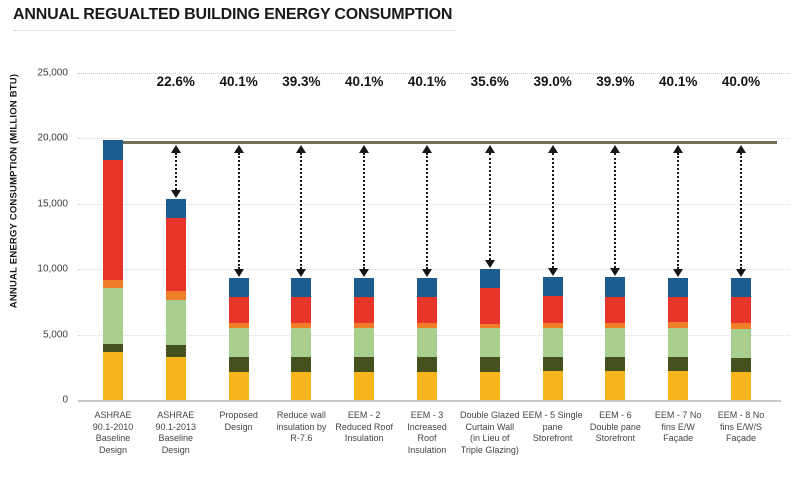 The image size is (797, 481). Describe the element at coordinates (301, 426) in the screenshot. I see `x-axis-label: Reduce wall insulation by R-7.6` at that location.